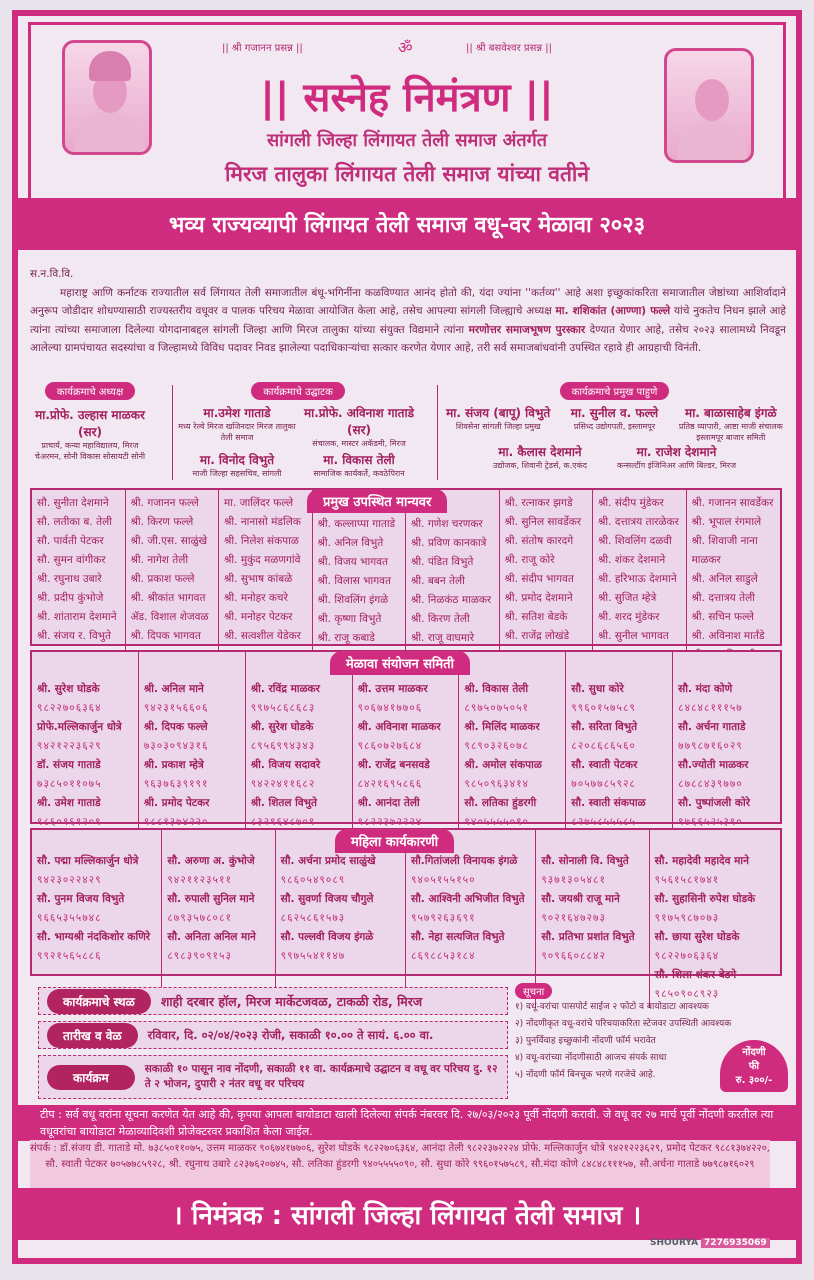 This screenshot has height=1280, width=814. I want to click on dignitary-name: श्री. शांताराम देशमाने, so click(77, 617).